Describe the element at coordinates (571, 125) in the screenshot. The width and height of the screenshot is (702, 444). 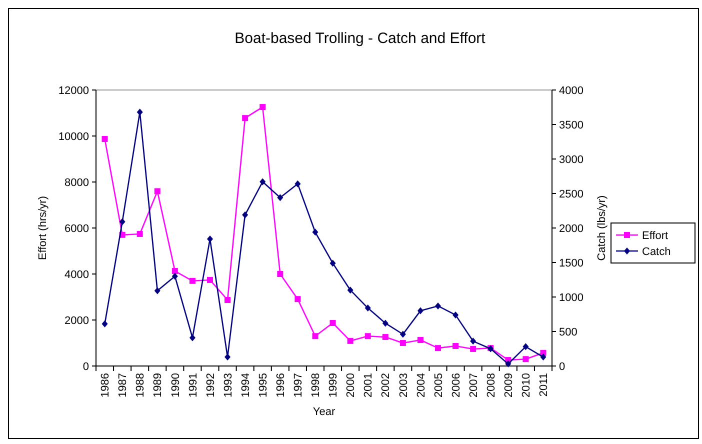
I see `y2-tick-label: 3500` at that location.